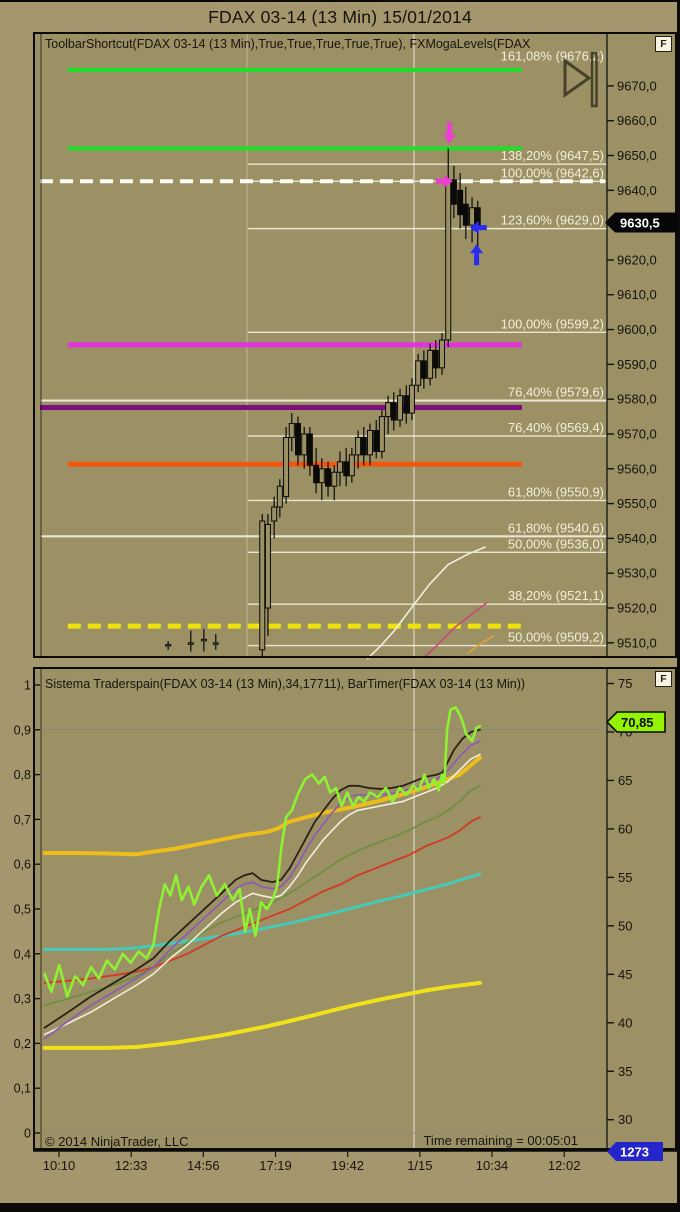  What do you see at coordinates (478, 228) in the screenshot?
I see `left-arrow-marker` at bounding box center [478, 228].